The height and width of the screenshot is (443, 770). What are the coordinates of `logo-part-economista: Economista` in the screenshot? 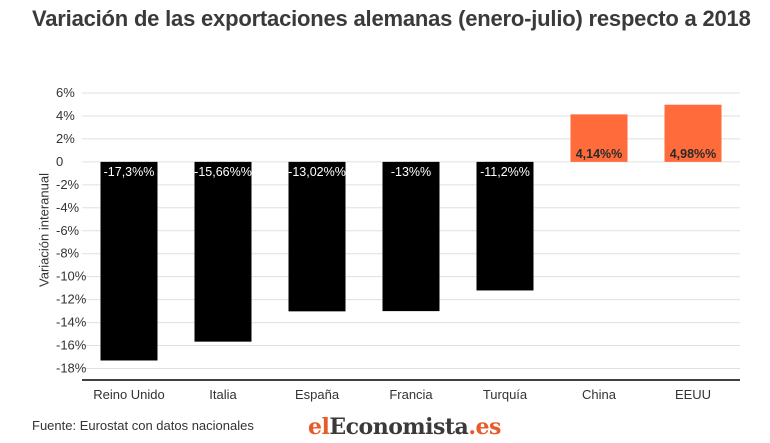 It's located at (399, 427).